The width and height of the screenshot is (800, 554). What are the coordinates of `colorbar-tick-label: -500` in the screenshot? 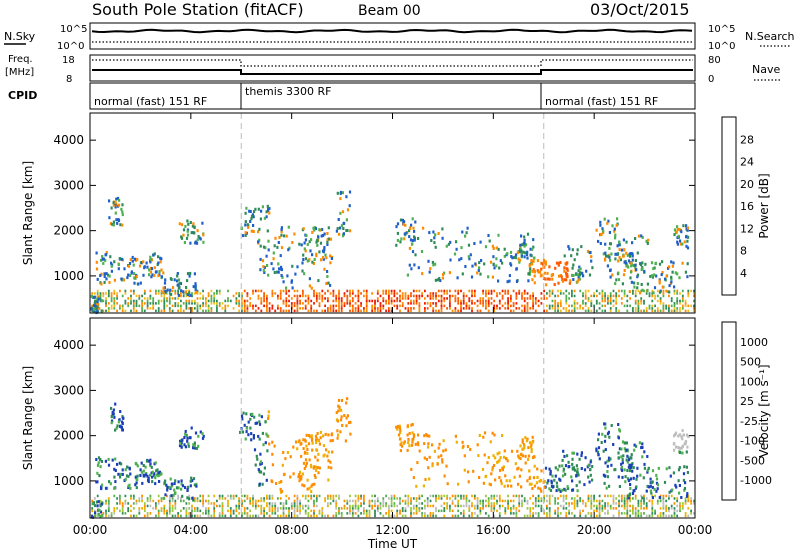 It's located at (752, 460).